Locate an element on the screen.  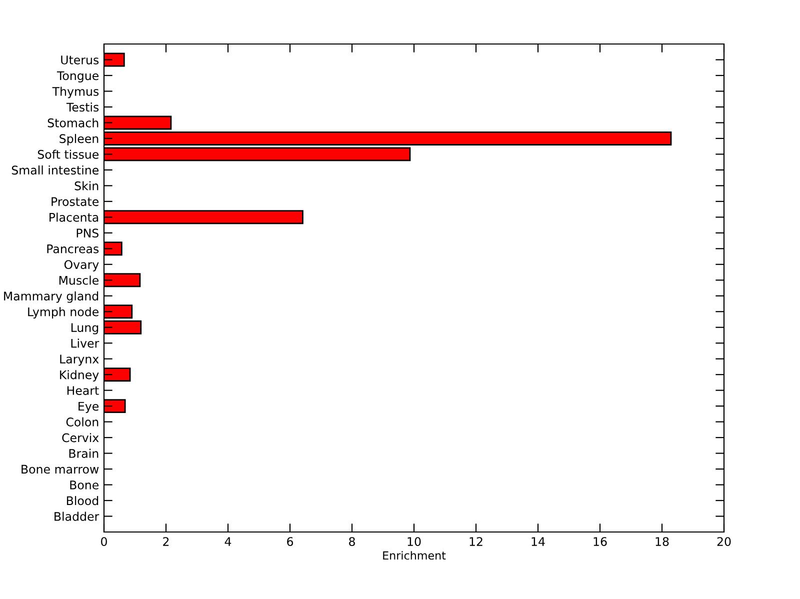
y-tick-label: Eye is located at coordinates (88, 408).